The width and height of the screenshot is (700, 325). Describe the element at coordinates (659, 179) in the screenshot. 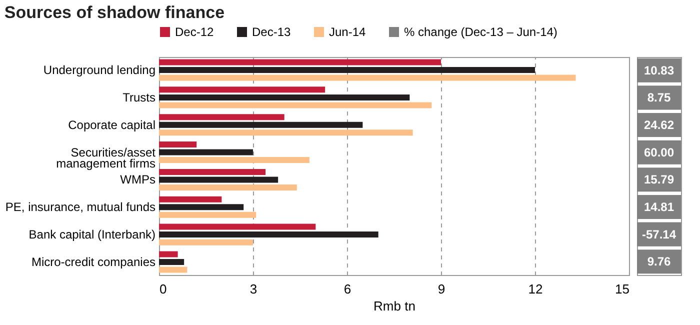

I see `data-label: 15.79` at that location.